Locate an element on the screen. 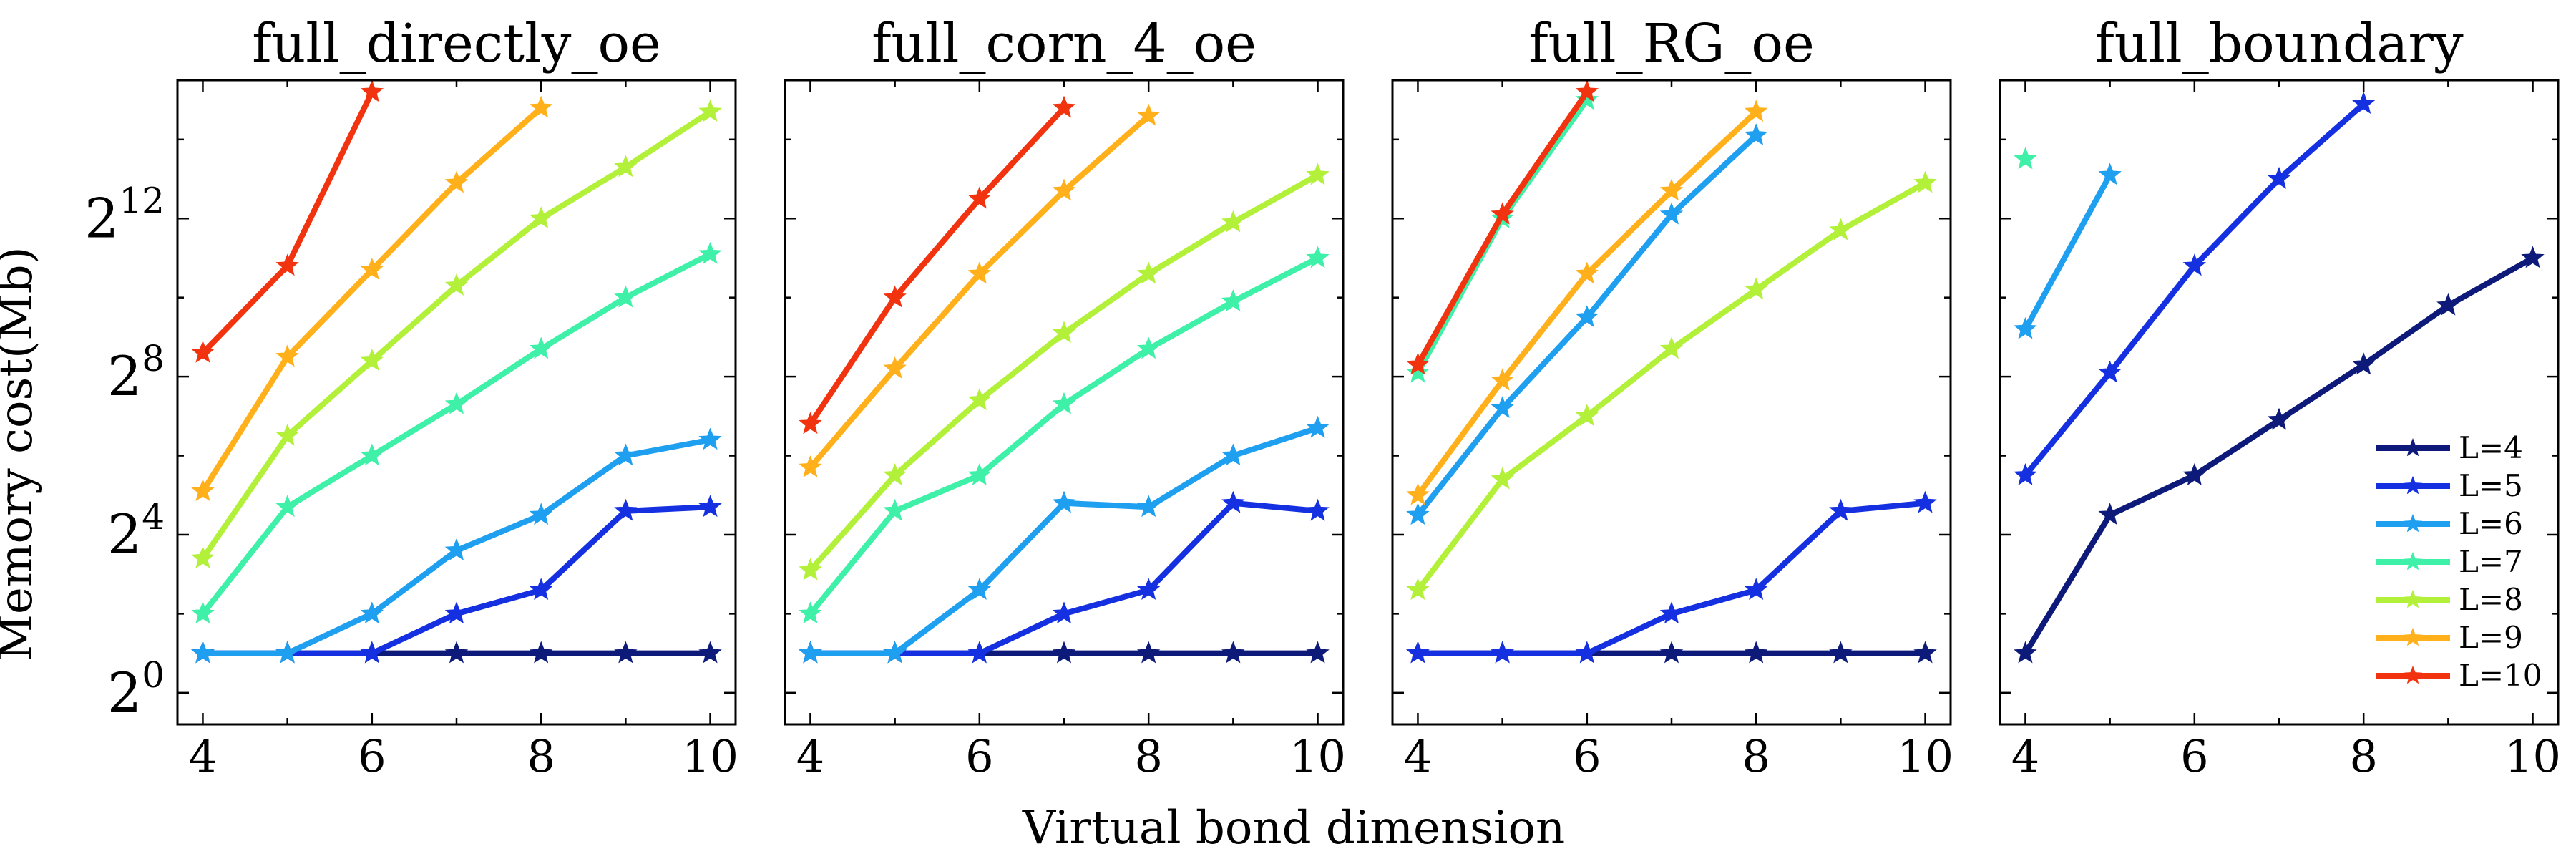 Image resolution: width=2576 pixels, height=859 pixels. y-tick-label: 212 is located at coordinates (124, 215).